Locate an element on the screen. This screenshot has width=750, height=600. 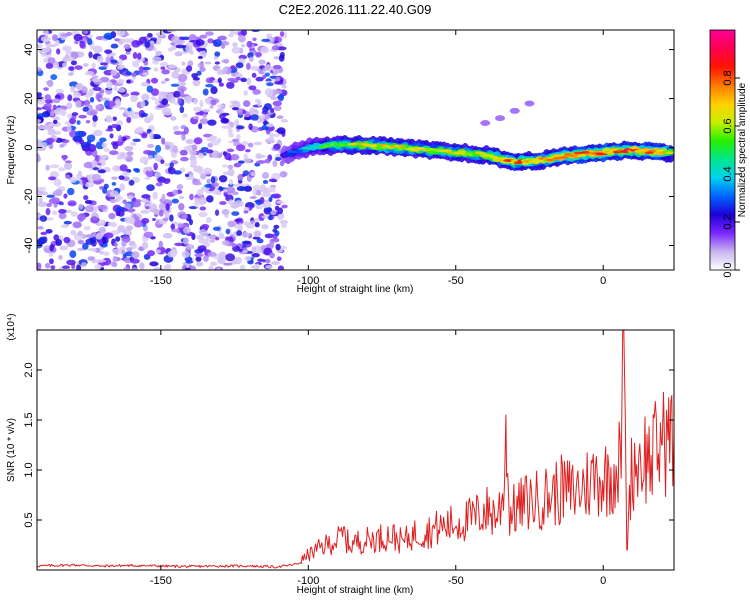
y-tick-label: -20 is located at coordinates (29, 197).